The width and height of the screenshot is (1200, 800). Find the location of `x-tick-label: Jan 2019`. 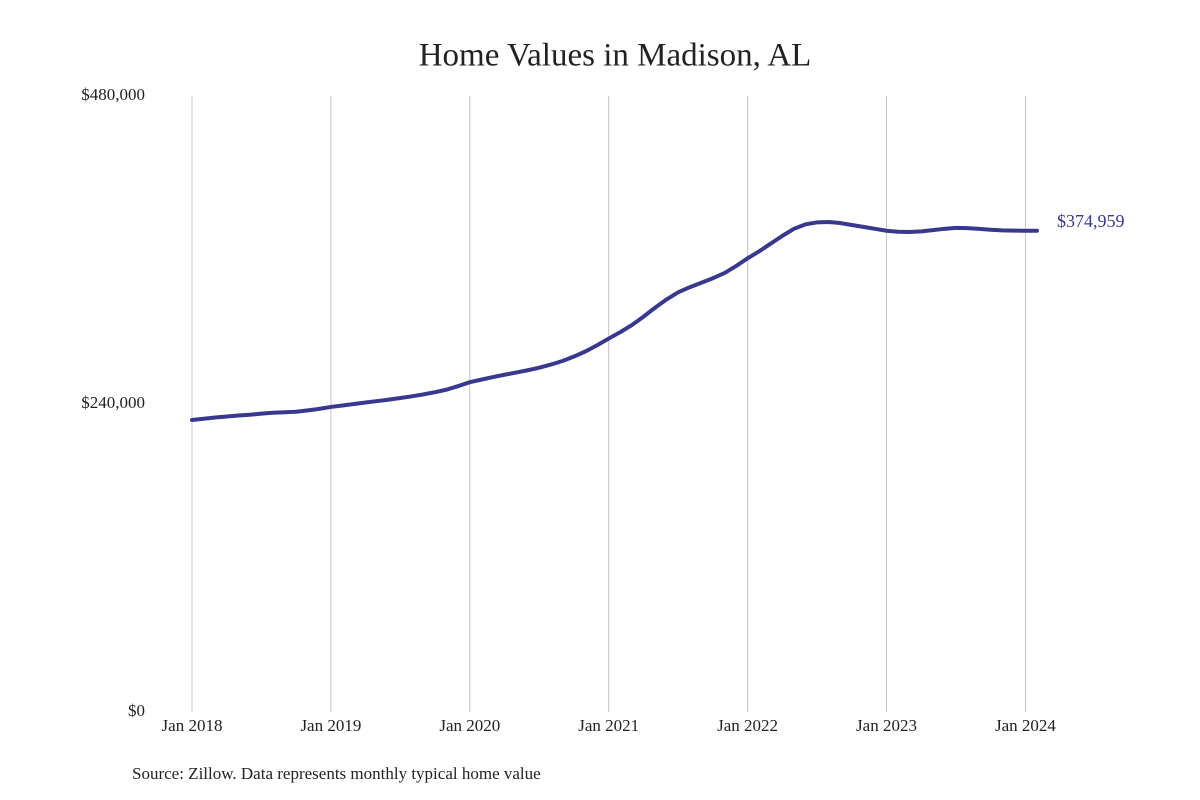

x-tick-label: Jan 2019 is located at coordinates (330, 725).